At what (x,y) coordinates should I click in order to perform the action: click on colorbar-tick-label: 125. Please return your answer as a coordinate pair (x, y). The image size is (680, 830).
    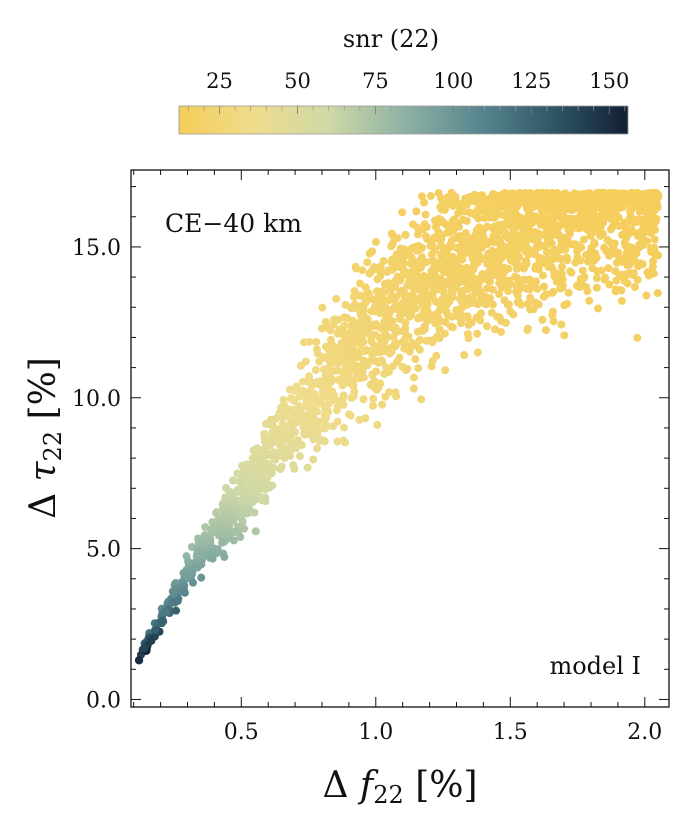
    Looking at the image, I should click on (531, 81).